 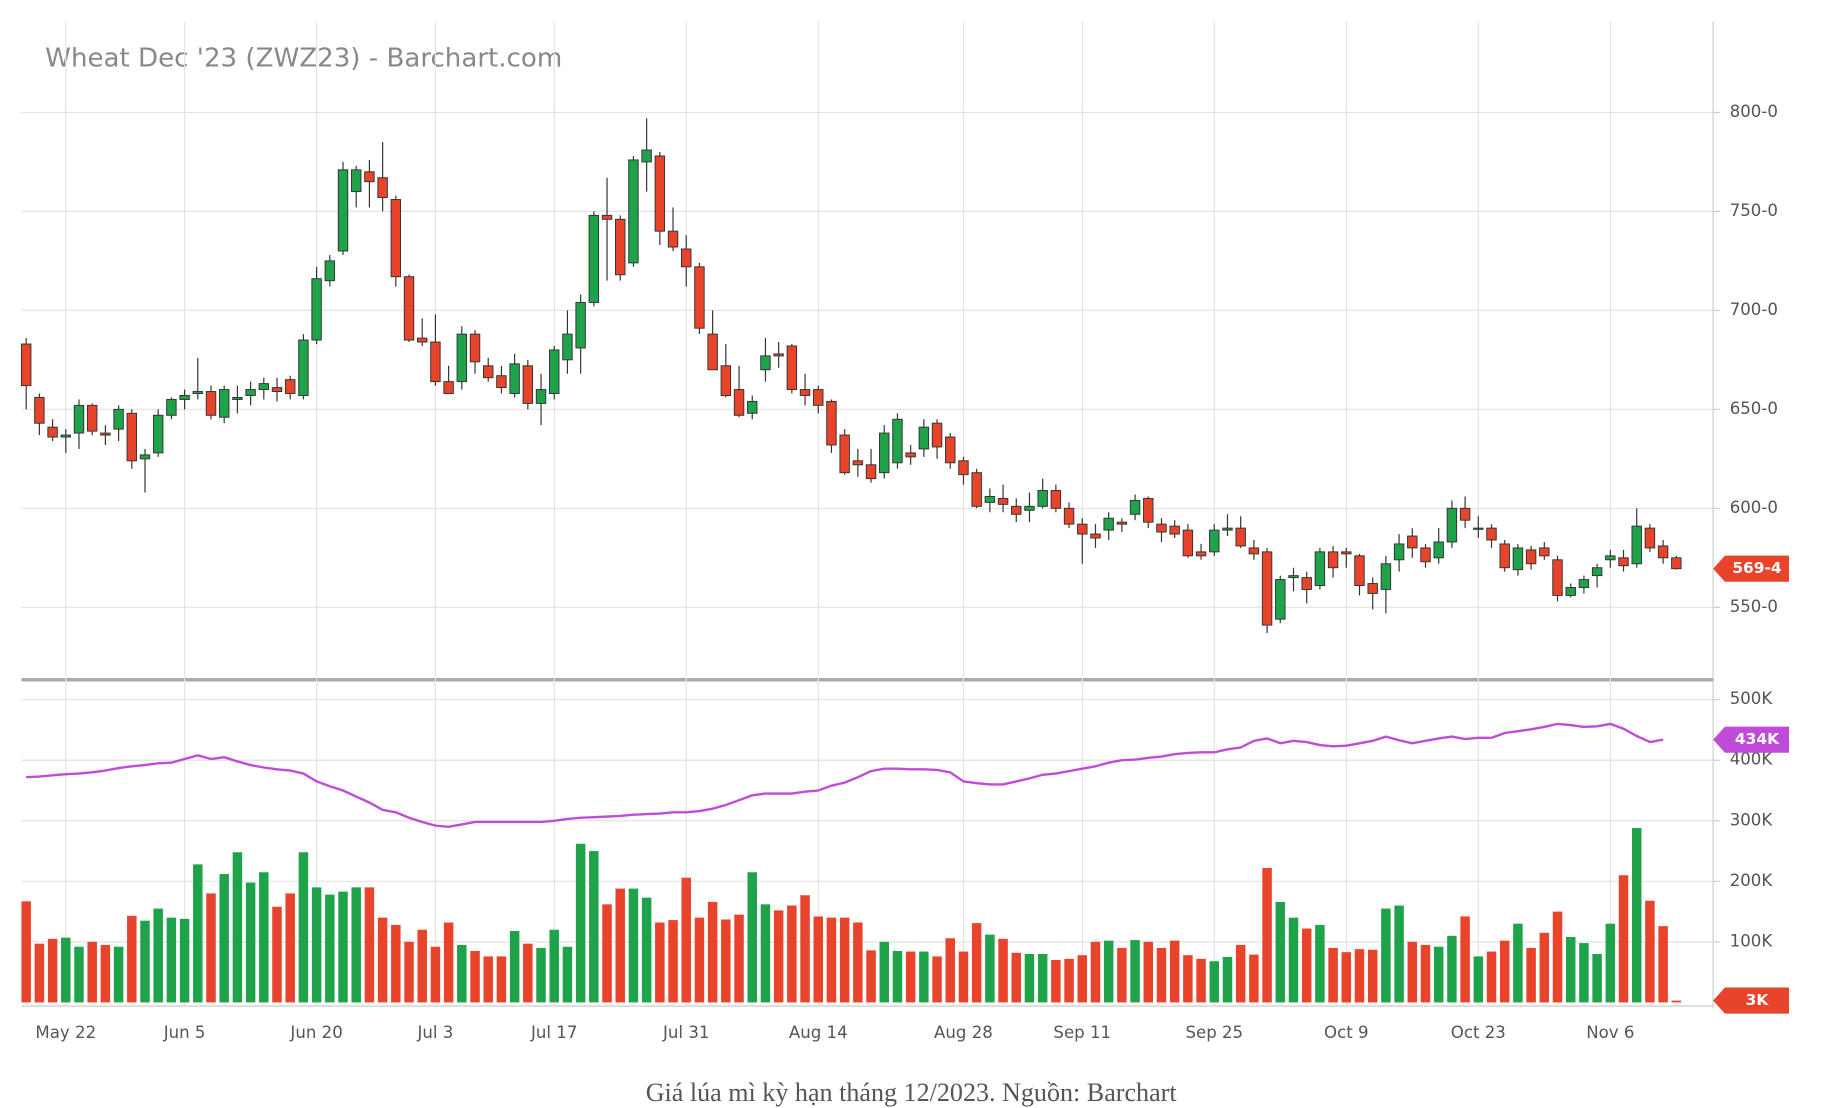 What do you see at coordinates (553, 1032) in the screenshot?
I see `x-tick-label: Jul 17` at bounding box center [553, 1032].